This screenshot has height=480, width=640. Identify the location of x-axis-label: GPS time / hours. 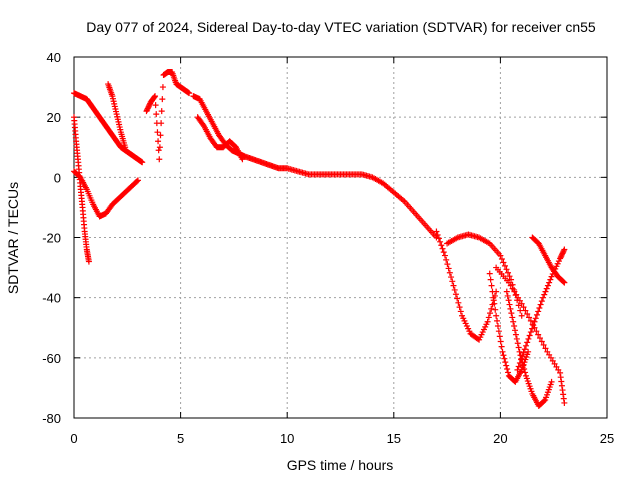
(340, 465).